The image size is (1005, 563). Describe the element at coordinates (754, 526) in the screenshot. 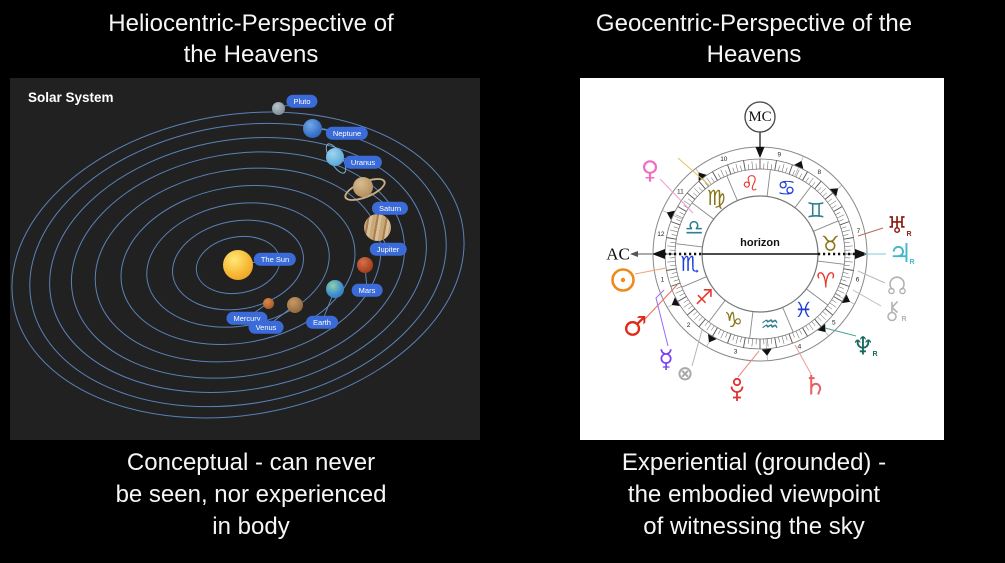

I see `right-caption-line3: of witnessing the sky` at that location.